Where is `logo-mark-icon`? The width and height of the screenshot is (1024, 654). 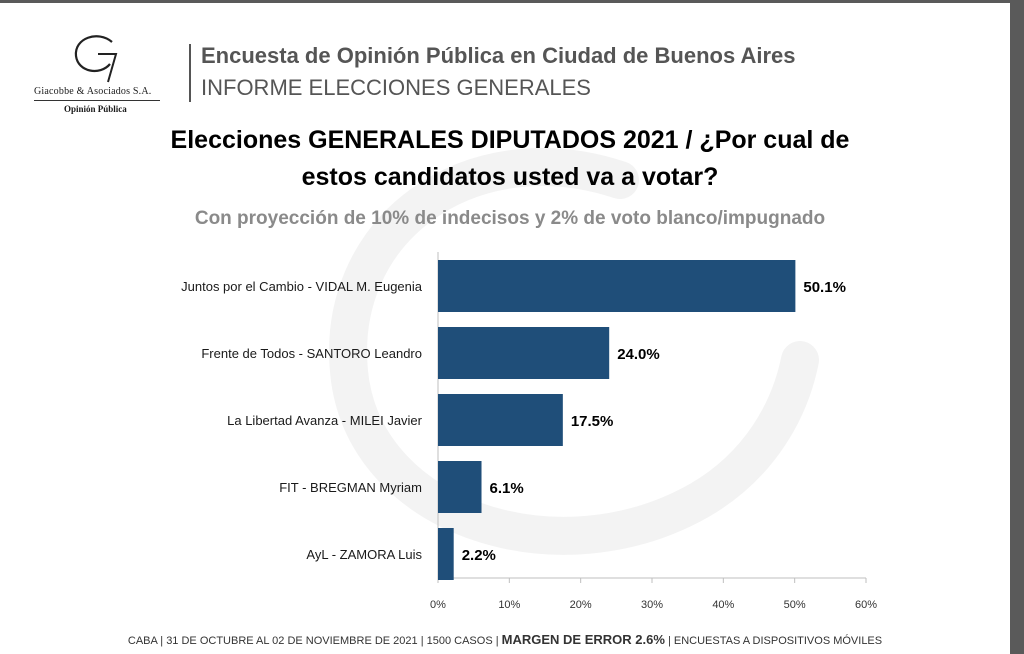 logo-mark-icon is located at coordinates (96, 59).